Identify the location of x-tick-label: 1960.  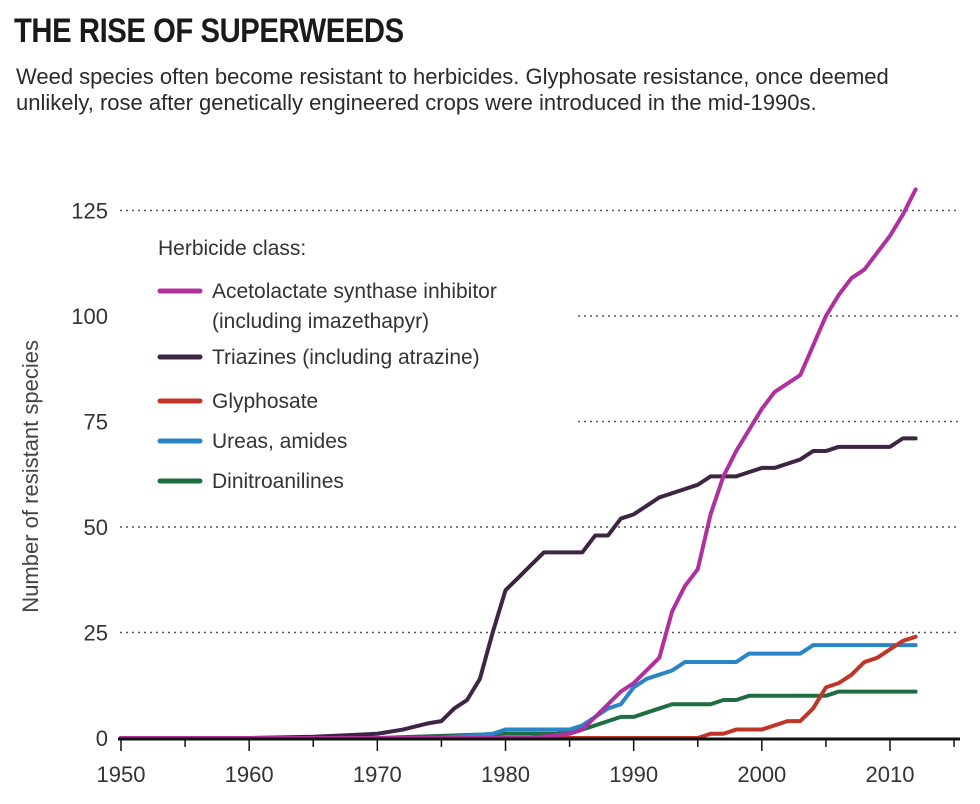
(249, 774).